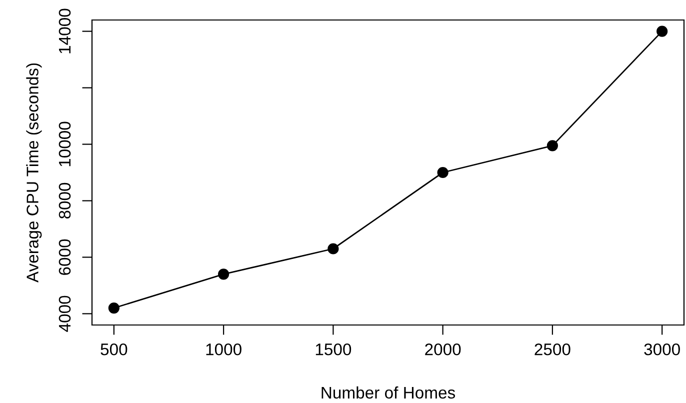  Describe the element at coordinates (114, 349) in the screenshot. I see `x-tick-label: 500` at that location.